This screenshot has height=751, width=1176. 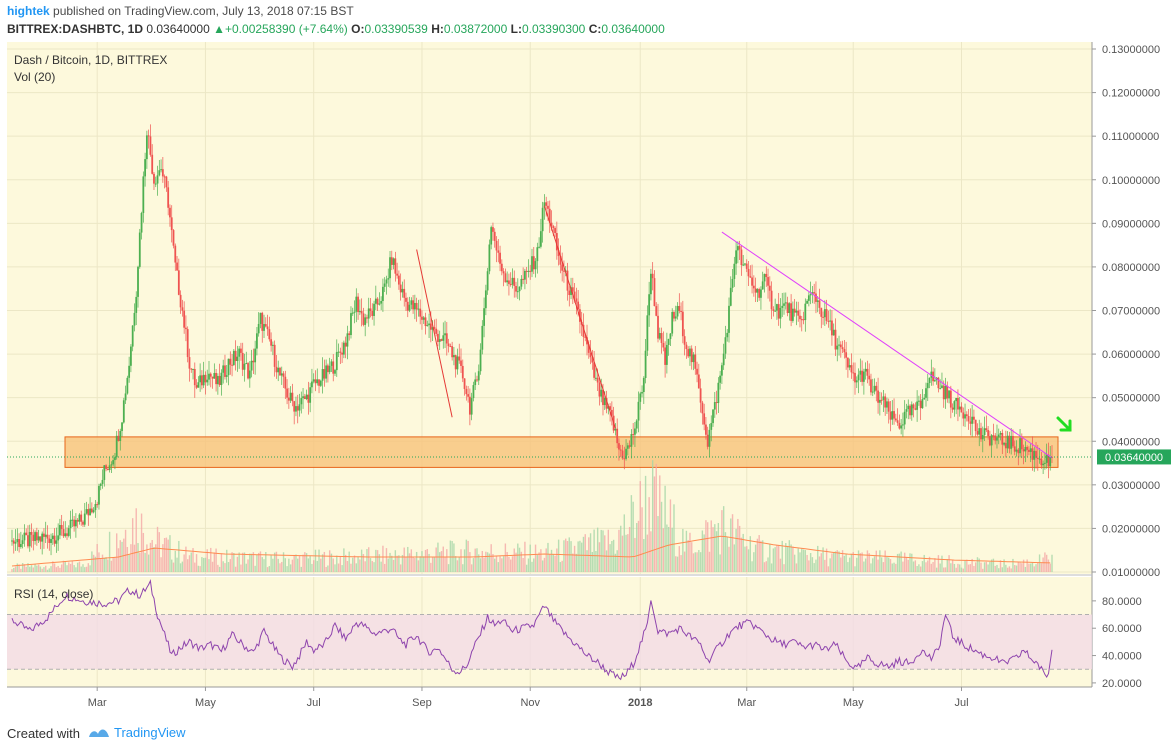 I want to click on rsi-axis: 80.0000 60.0000 40.0000 20.0000, so click(x=1117, y=643).